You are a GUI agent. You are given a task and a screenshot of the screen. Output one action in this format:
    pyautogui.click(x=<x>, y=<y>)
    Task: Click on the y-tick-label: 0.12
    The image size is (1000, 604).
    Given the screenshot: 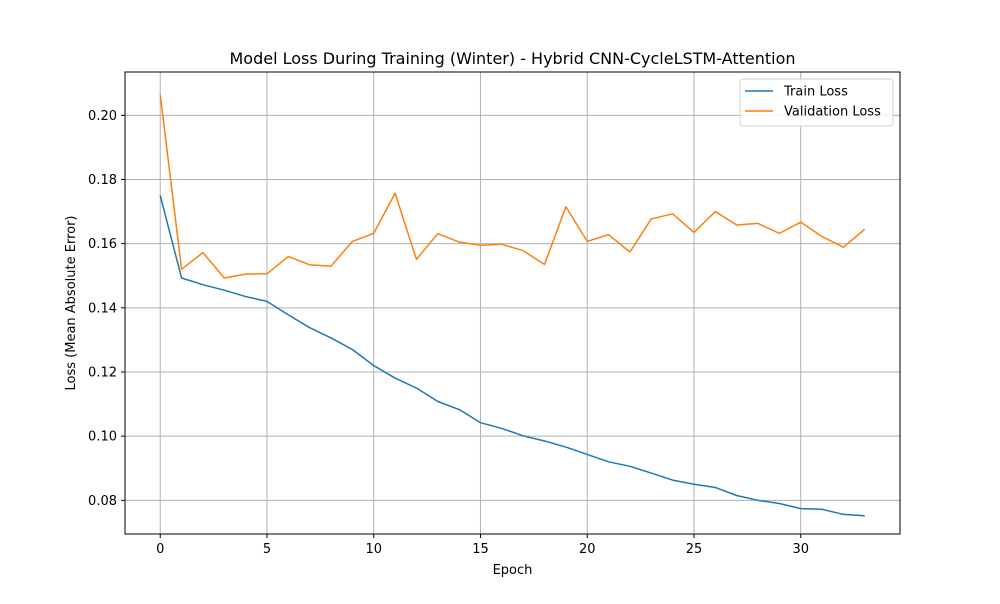 What is the action you would take?
    pyautogui.click(x=102, y=372)
    